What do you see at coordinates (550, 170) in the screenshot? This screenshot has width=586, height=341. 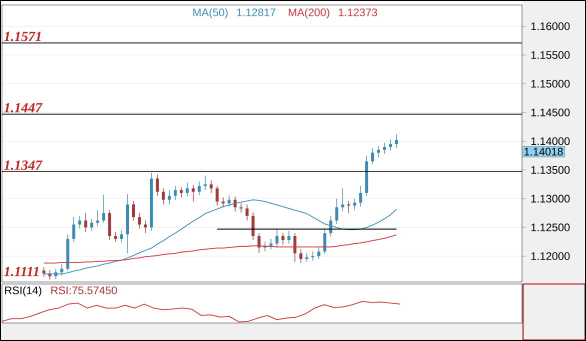 I see `y-tick-label: 1.13500` at bounding box center [550, 170].